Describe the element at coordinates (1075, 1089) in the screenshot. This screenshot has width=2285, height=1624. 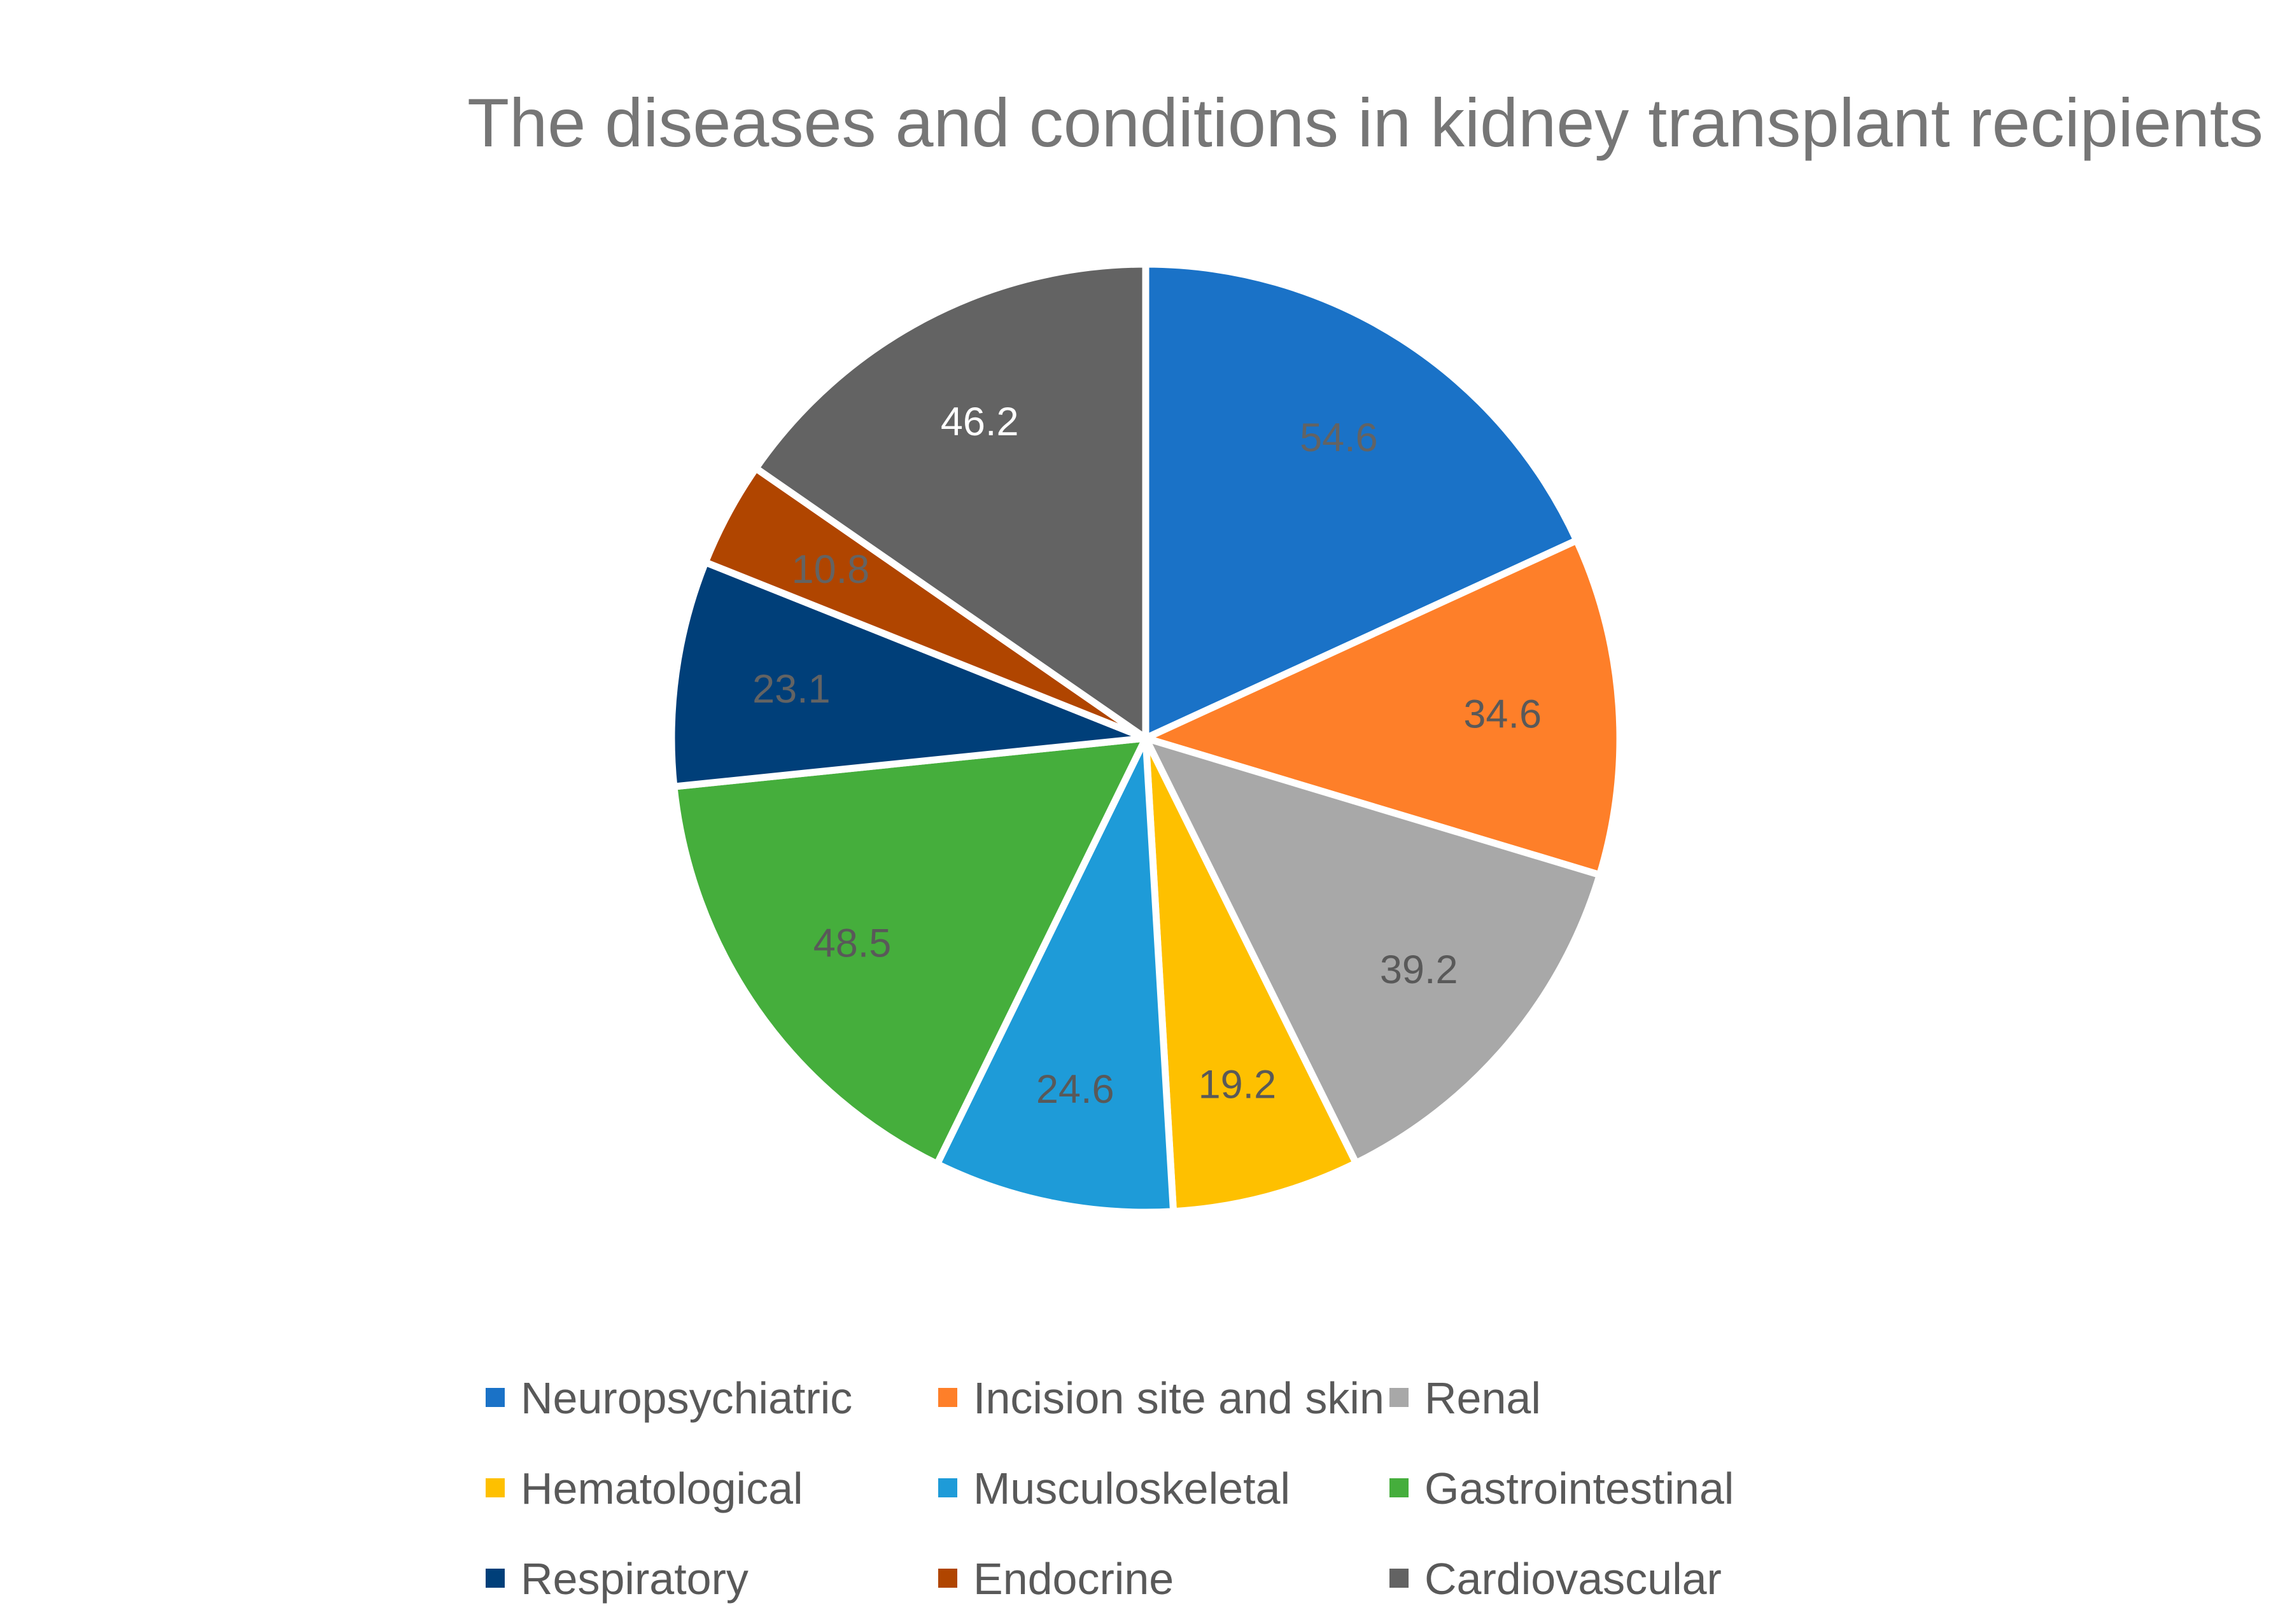
I see `data-label-musculoskeletal: 24.6` at that location.